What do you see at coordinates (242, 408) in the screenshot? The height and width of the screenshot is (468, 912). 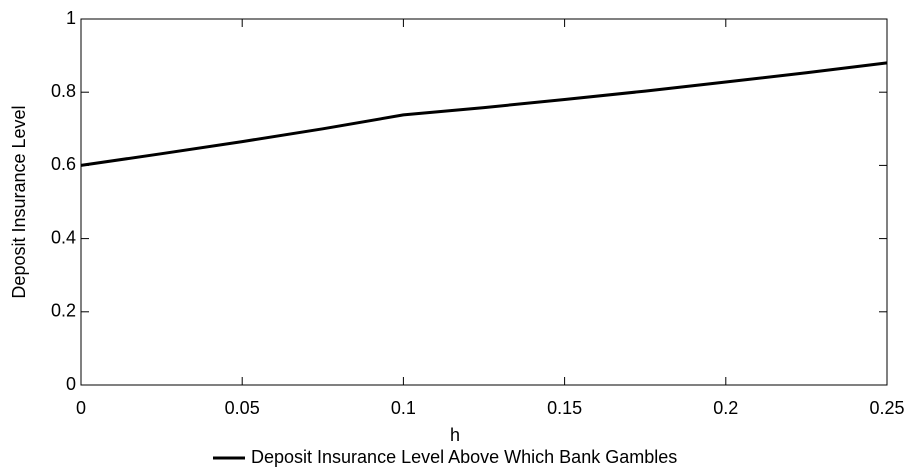 I see `x-tick-label: 0.05` at bounding box center [242, 408].